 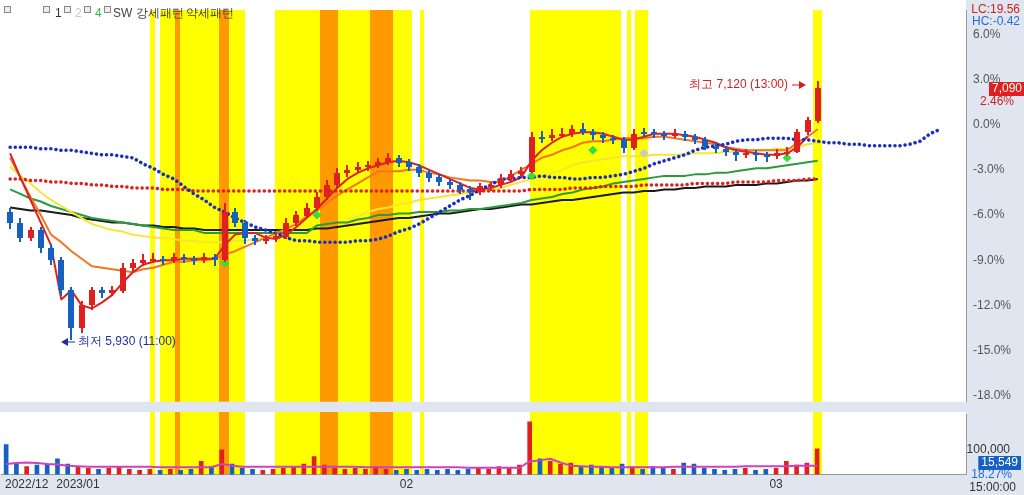 What do you see at coordinates (987, 33) in the screenshot?
I see `y-tick-label: 6.0%` at bounding box center [987, 33].